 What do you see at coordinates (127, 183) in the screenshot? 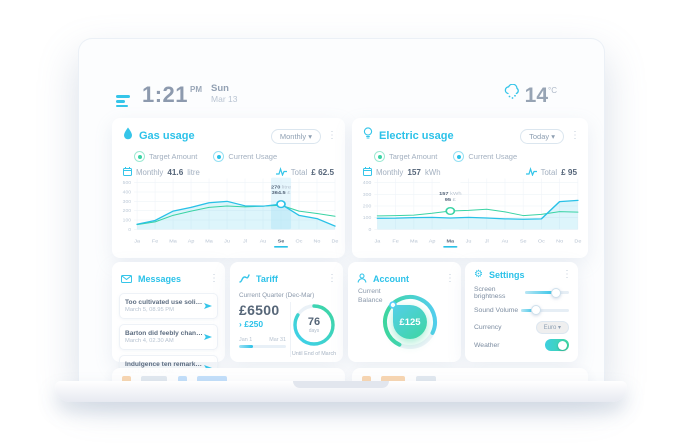
I see `svg-text: 500` at bounding box center [127, 183].